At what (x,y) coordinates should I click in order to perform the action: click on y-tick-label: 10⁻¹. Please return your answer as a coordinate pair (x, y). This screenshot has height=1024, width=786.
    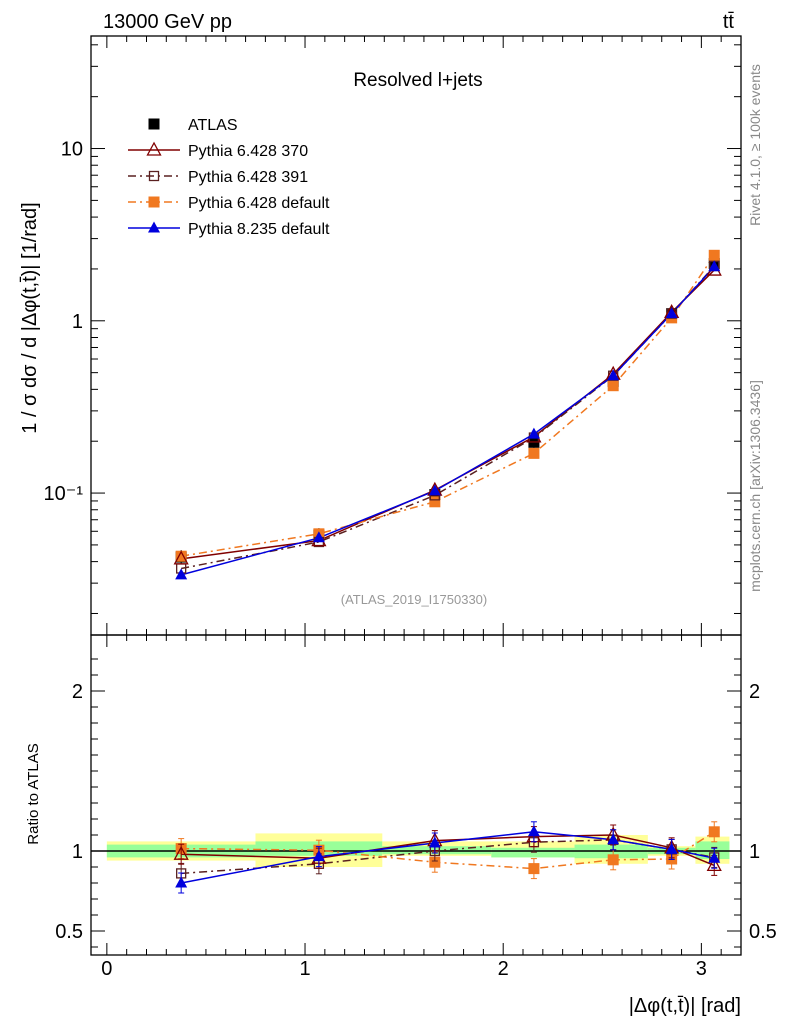
    Looking at the image, I should click on (64, 494).